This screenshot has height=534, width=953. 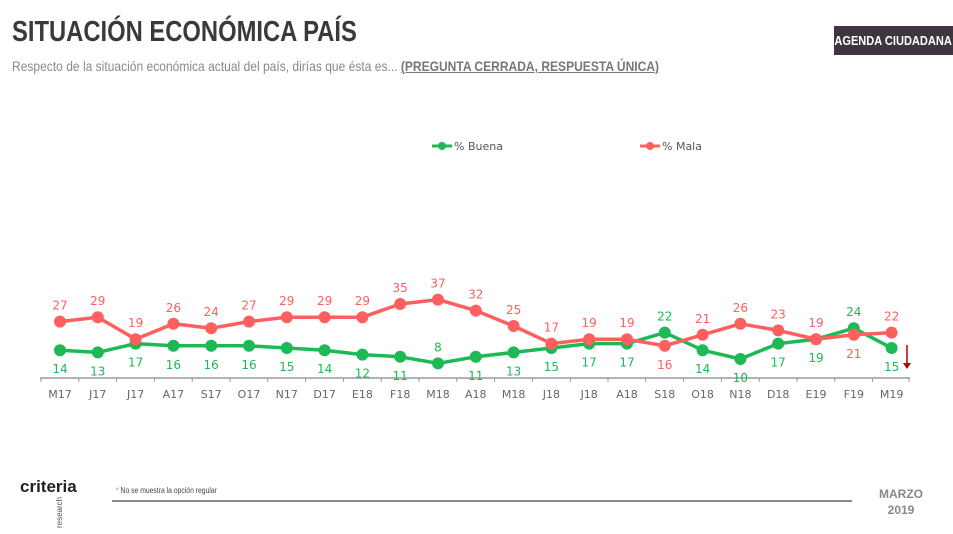 What do you see at coordinates (513, 310) in the screenshot?
I see `data-label: 25` at bounding box center [513, 310].